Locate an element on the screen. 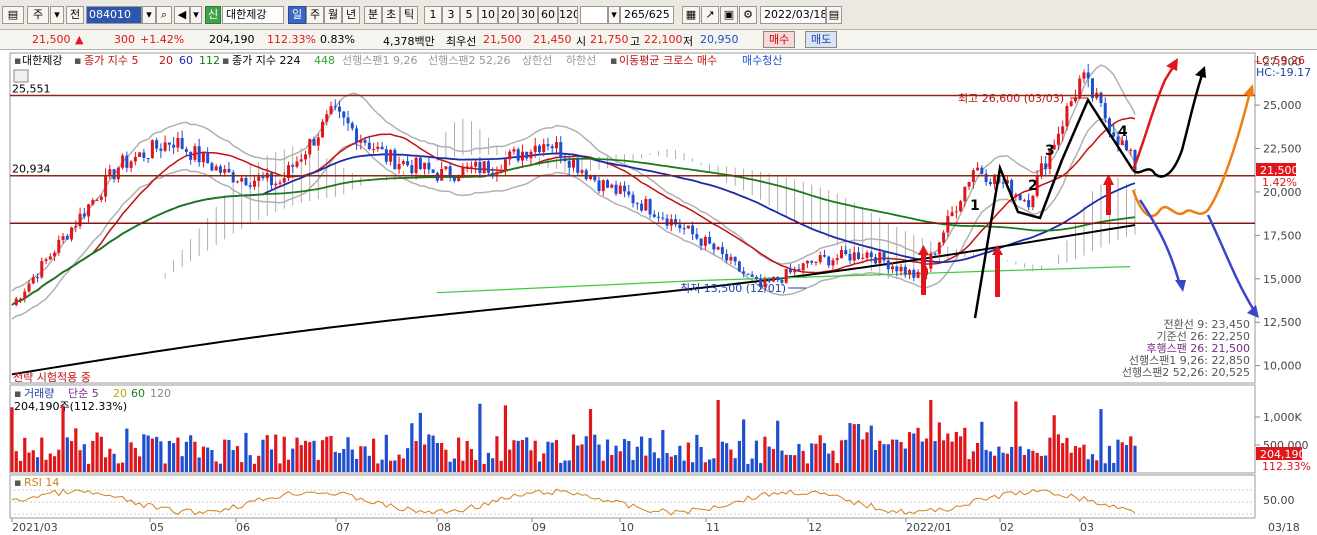  interval-3: 3 is located at coordinates (451, 15).